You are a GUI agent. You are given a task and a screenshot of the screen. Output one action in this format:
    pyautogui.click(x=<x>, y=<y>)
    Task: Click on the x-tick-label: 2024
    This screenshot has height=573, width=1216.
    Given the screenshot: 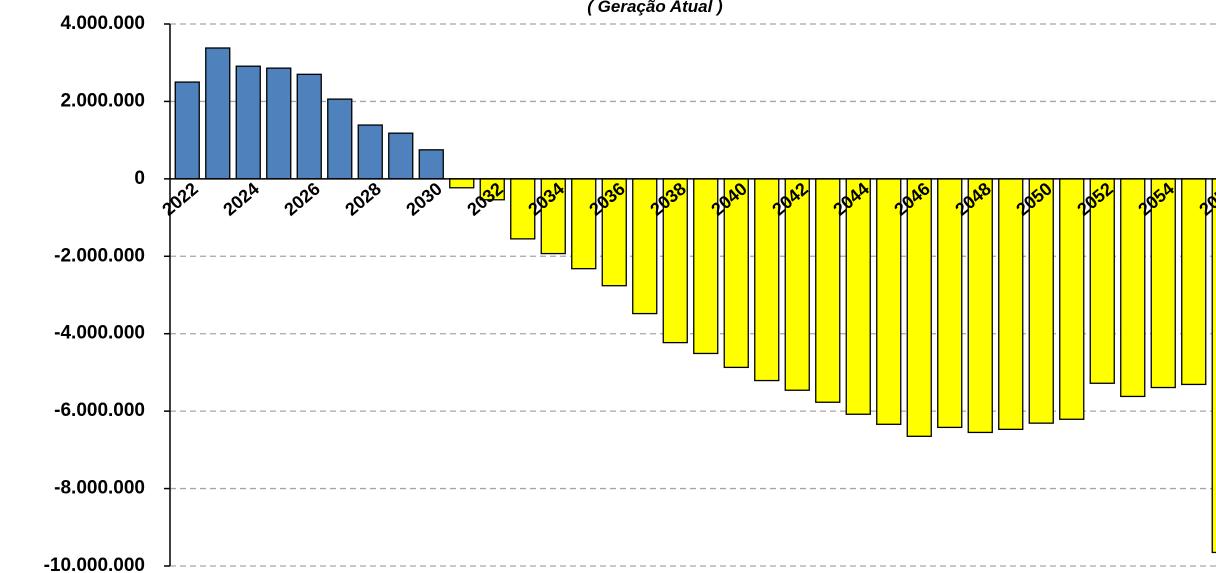 What is the action you would take?
    pyautogui.click(x=241, y=199)
    